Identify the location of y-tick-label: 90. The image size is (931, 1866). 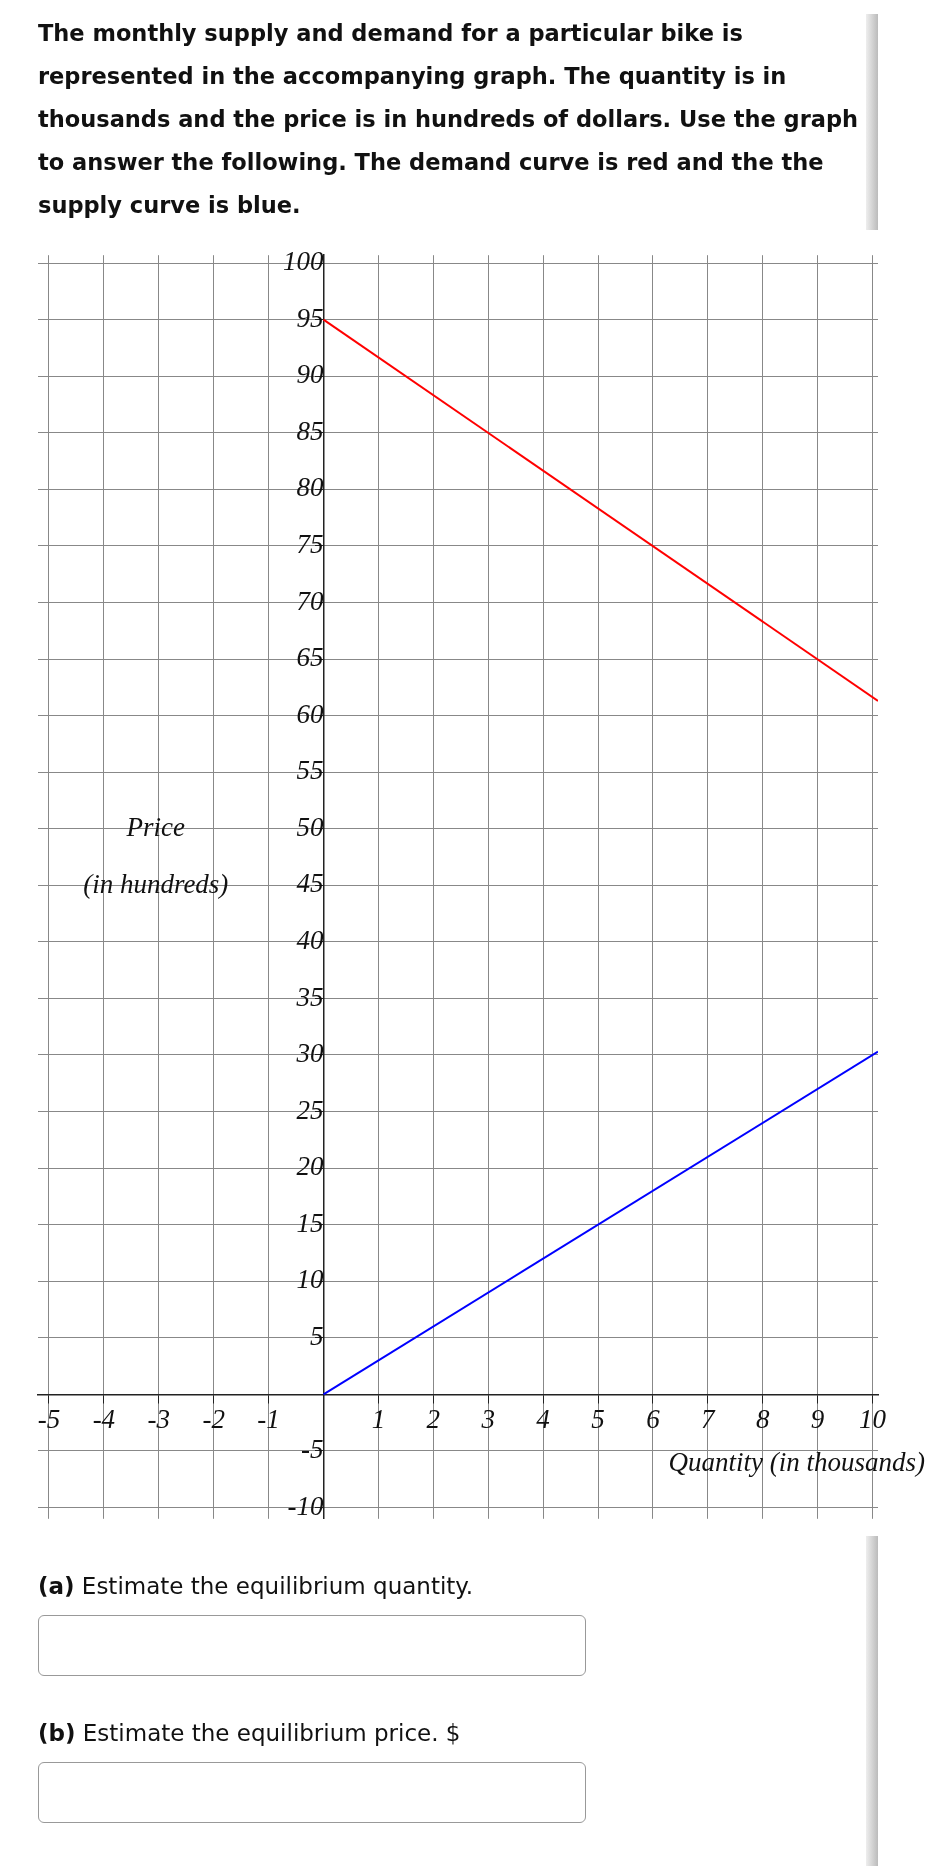
(310, 374).